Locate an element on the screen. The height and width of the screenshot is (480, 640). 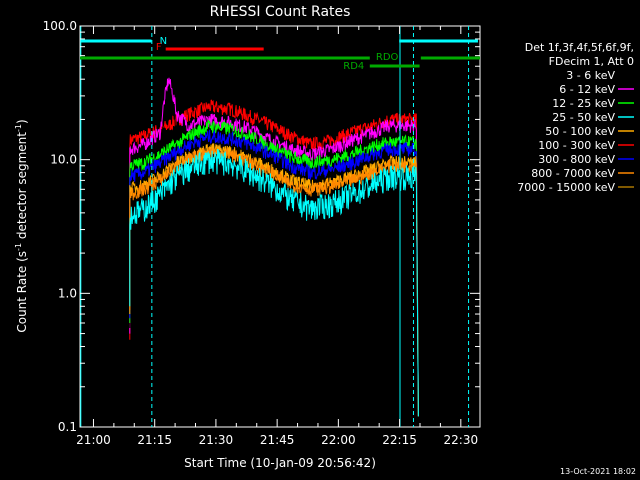
legend-entry-label: 6 - 12 keV is located at coordinates (587, 89).